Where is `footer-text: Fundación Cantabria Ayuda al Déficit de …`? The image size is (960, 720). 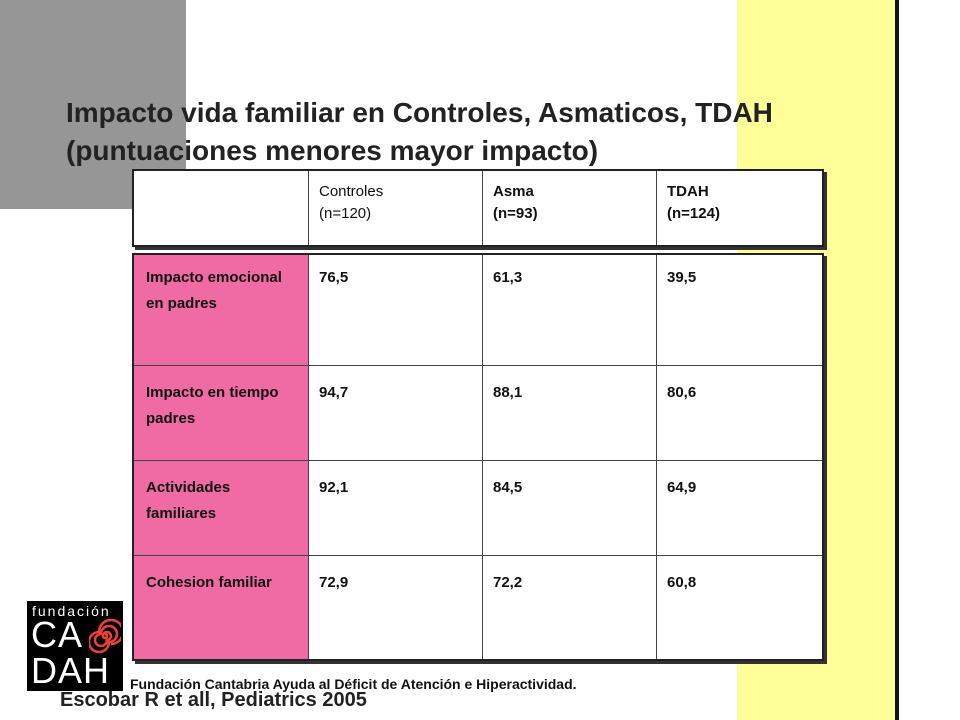 footer-text: Fundación Cantabria Ayuda al Déficit de … is located at coordinates (353, 684).